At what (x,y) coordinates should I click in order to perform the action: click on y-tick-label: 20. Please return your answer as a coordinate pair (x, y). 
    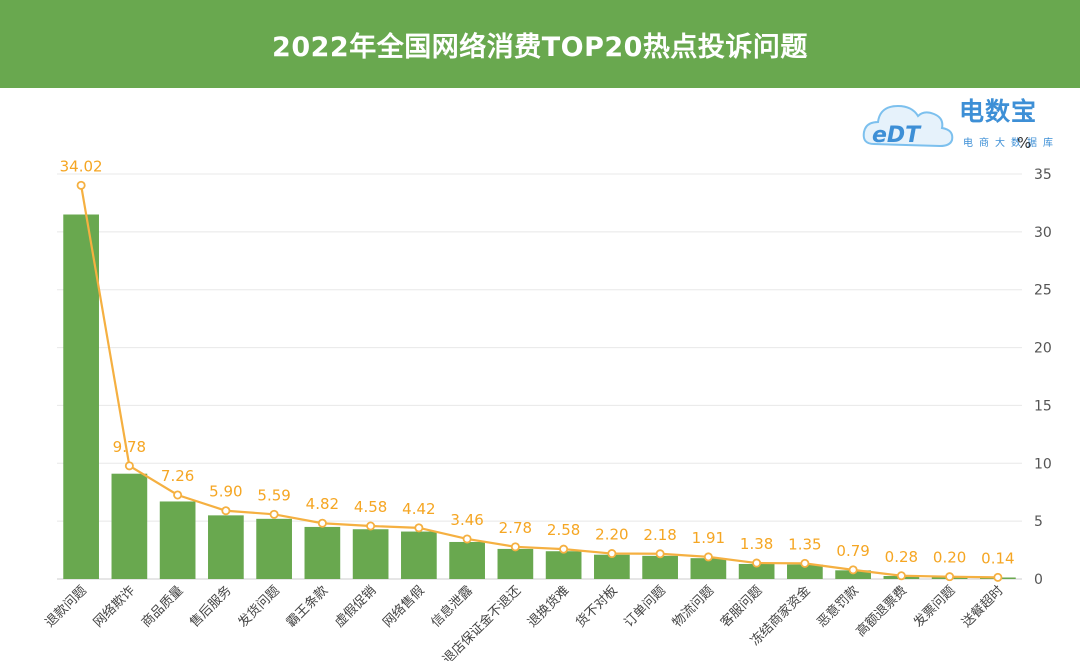
    Looking at the image, I should click on (1043, 349).